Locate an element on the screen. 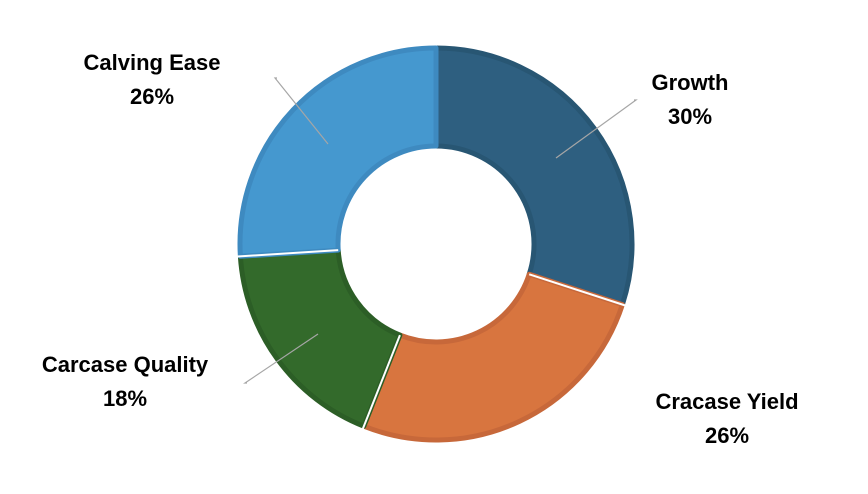  slice-calving-ease is located at coordinates (338, 152).